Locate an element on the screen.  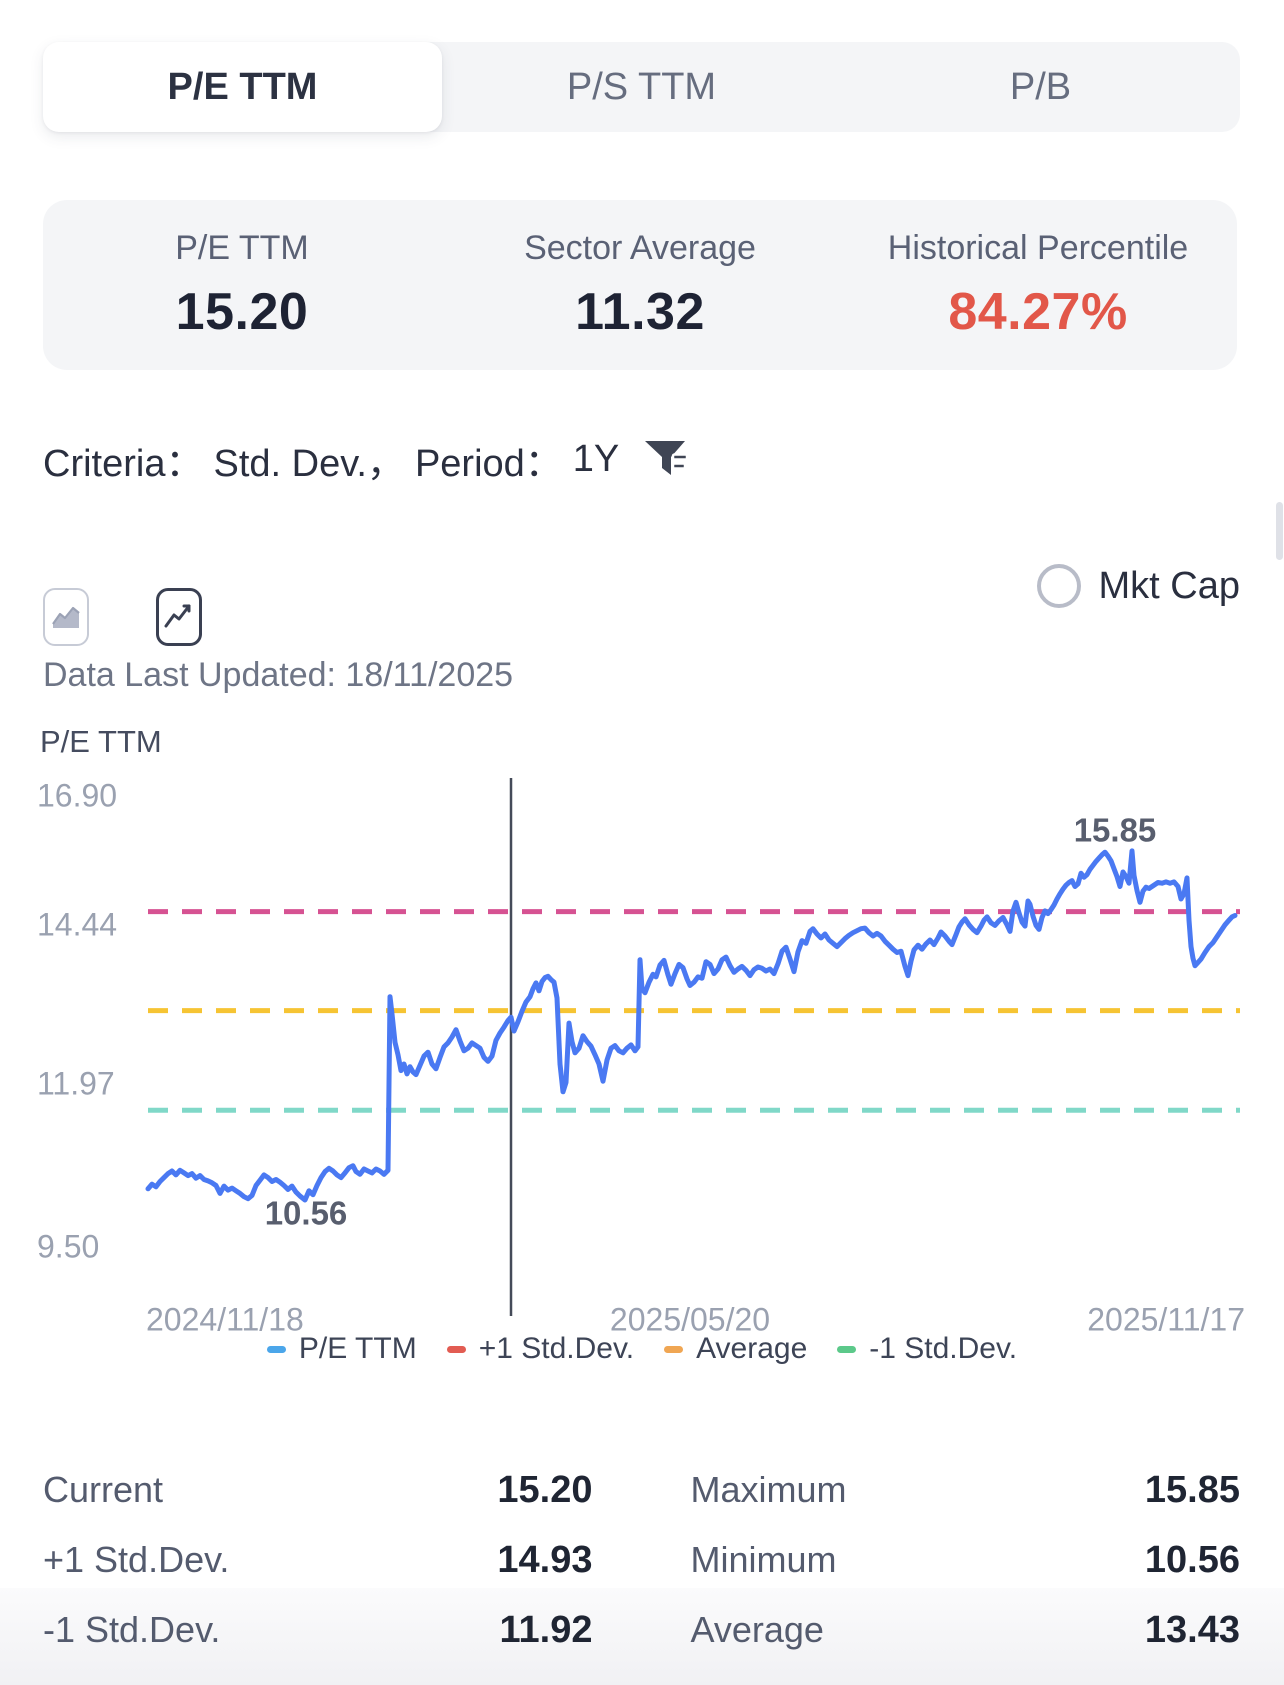
stat-sector-average: Sector Average 11.32 is located at coordinates (640, 285).